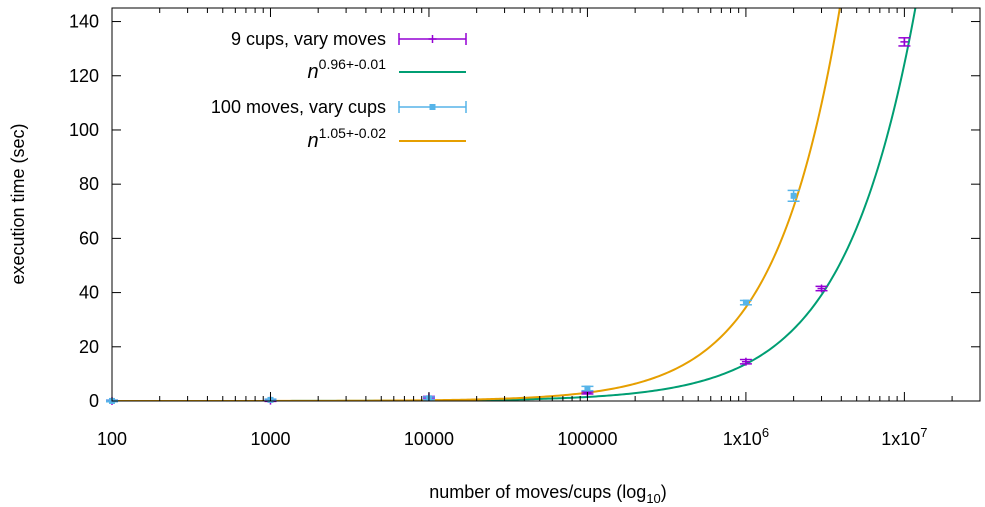 The image size is (985, 507). Describe the element at coordinates (89, 347) in the screenshot. I see `y-tick-label: 20` at that location.